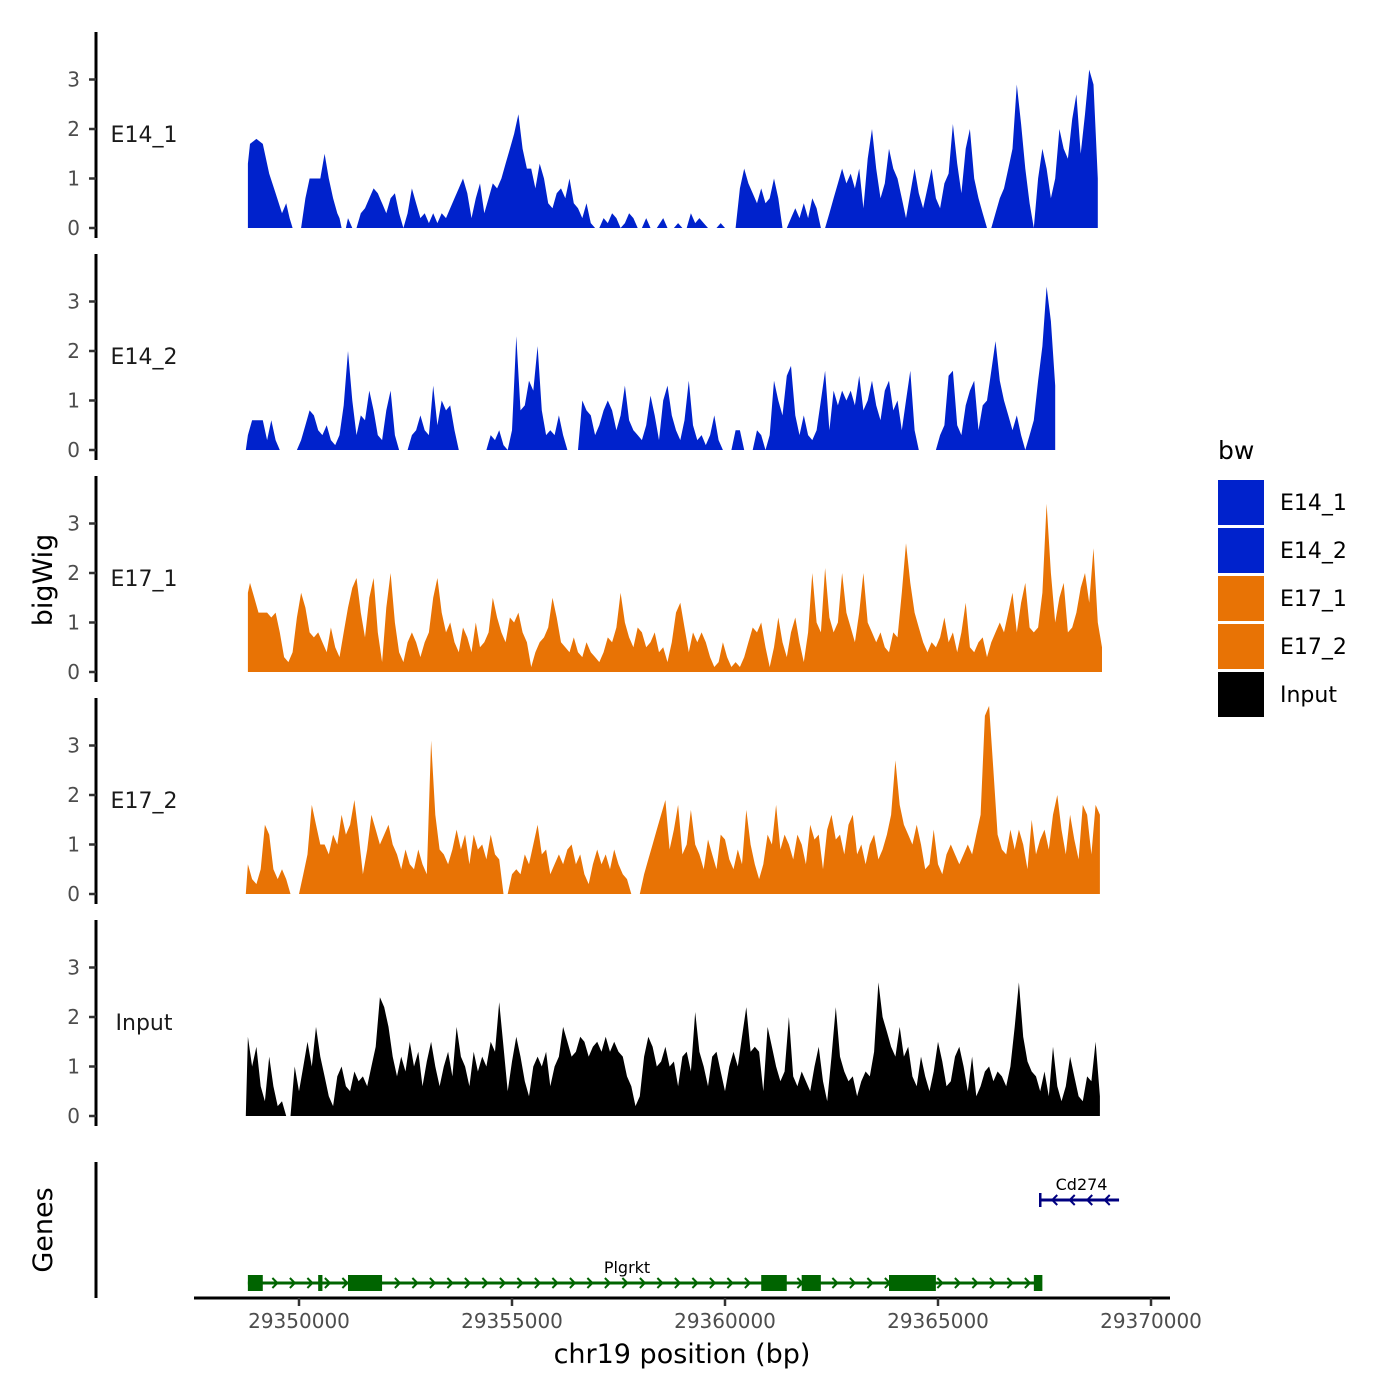 The image size is (1400, 1400). What do you see at coordinates (1313, 503) in the screenshot?
I see `legend-label: E14_1` at bounding box center [1313, 503].